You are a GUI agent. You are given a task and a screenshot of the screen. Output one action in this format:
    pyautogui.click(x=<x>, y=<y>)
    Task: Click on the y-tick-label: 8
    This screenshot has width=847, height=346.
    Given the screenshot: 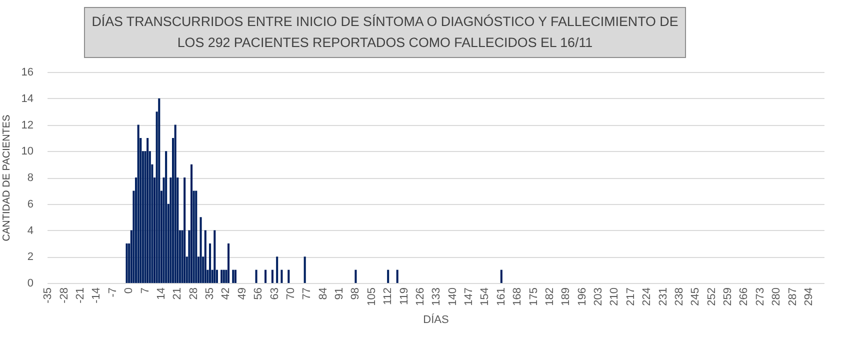 What is the action you would take?
    pyautogui.click(x=30, y=178)
    